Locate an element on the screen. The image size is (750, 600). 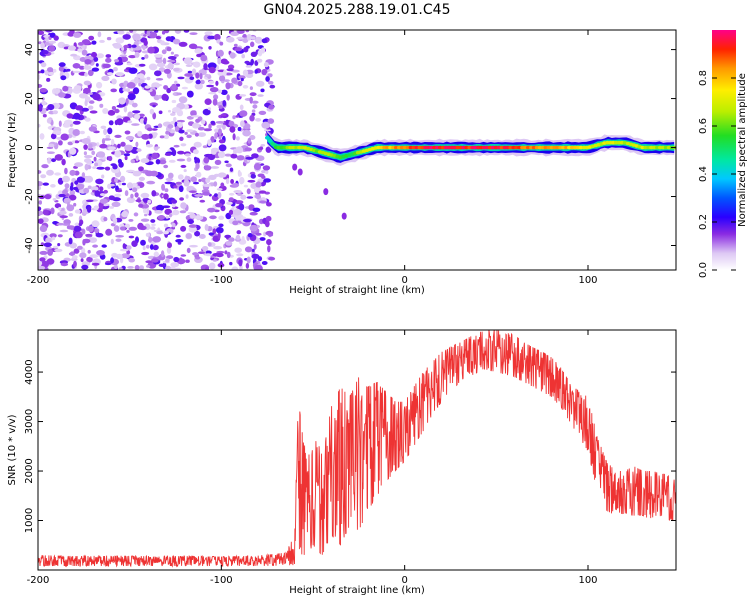
trace-cell is located at coordinates (270, 141).